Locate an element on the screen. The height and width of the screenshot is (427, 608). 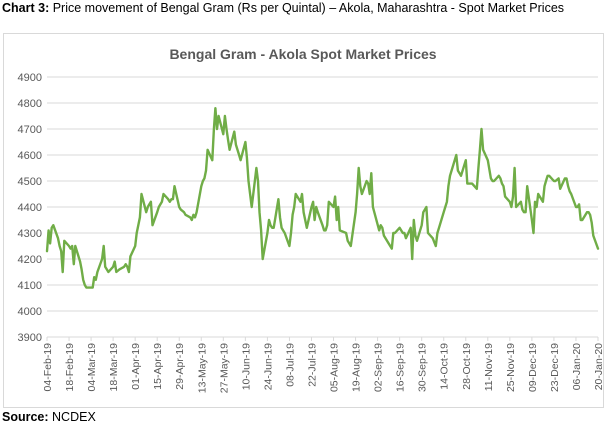
x-tick-label: 25-Nov-19 is located at coordinates (511, 367).